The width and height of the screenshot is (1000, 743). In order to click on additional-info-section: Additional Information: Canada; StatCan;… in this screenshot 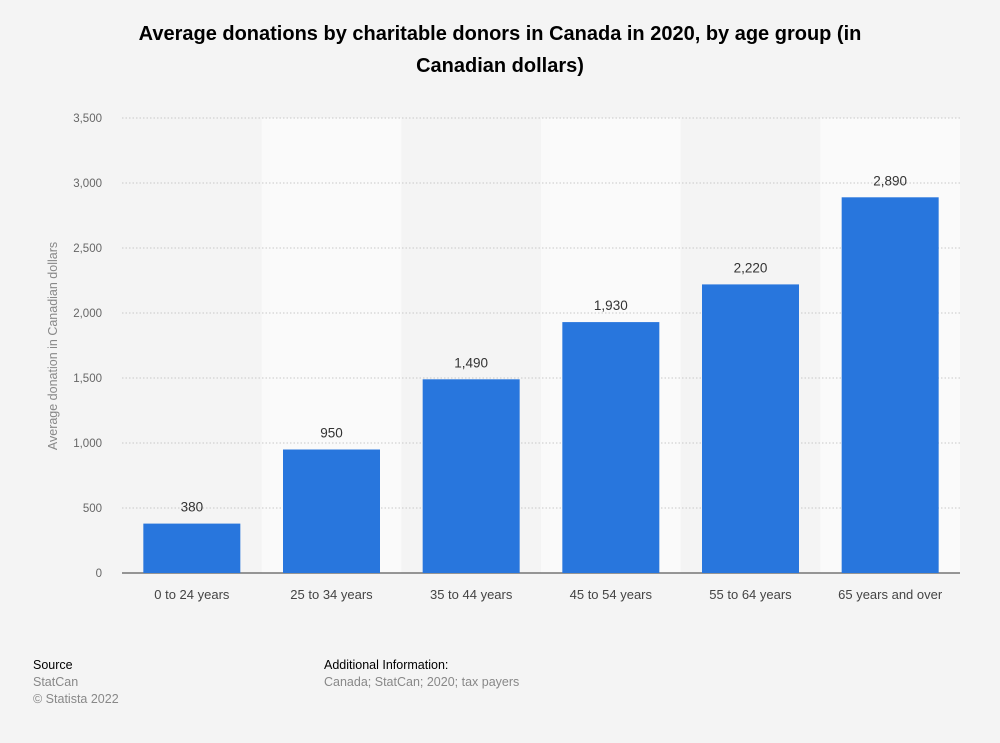, I will do `click(421, 674)`.